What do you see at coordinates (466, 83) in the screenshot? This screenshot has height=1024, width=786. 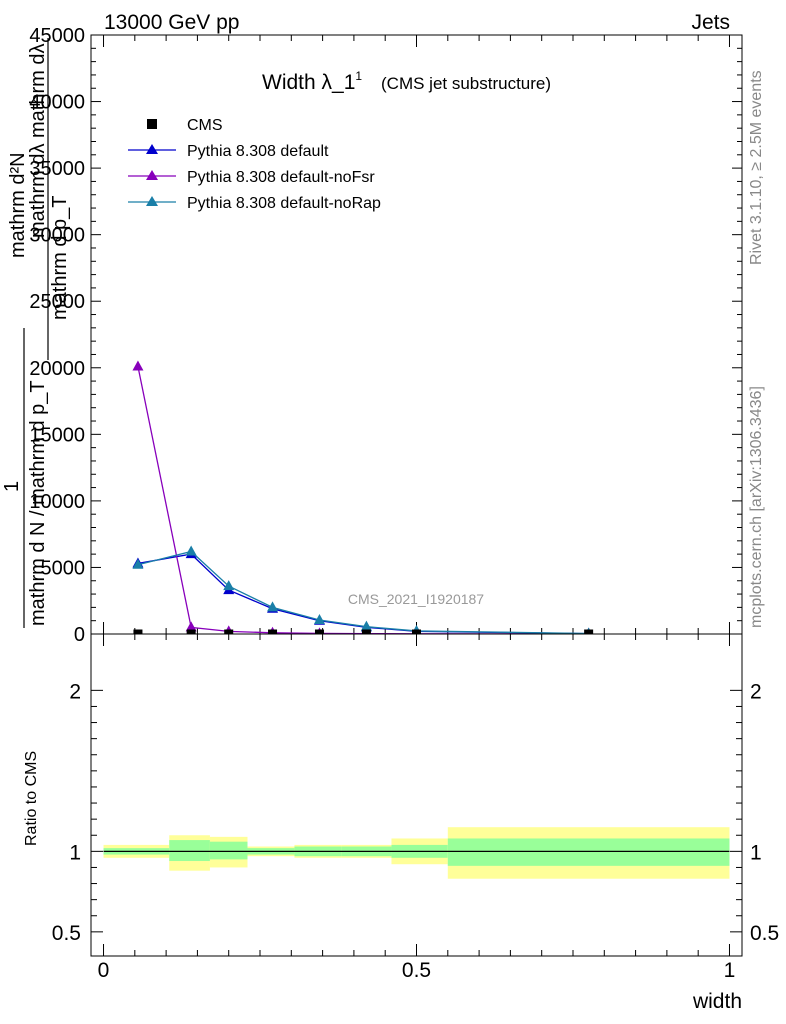 I see `chart-subtitle: (CMS jet substructure)` at bounding box center [466, 83].